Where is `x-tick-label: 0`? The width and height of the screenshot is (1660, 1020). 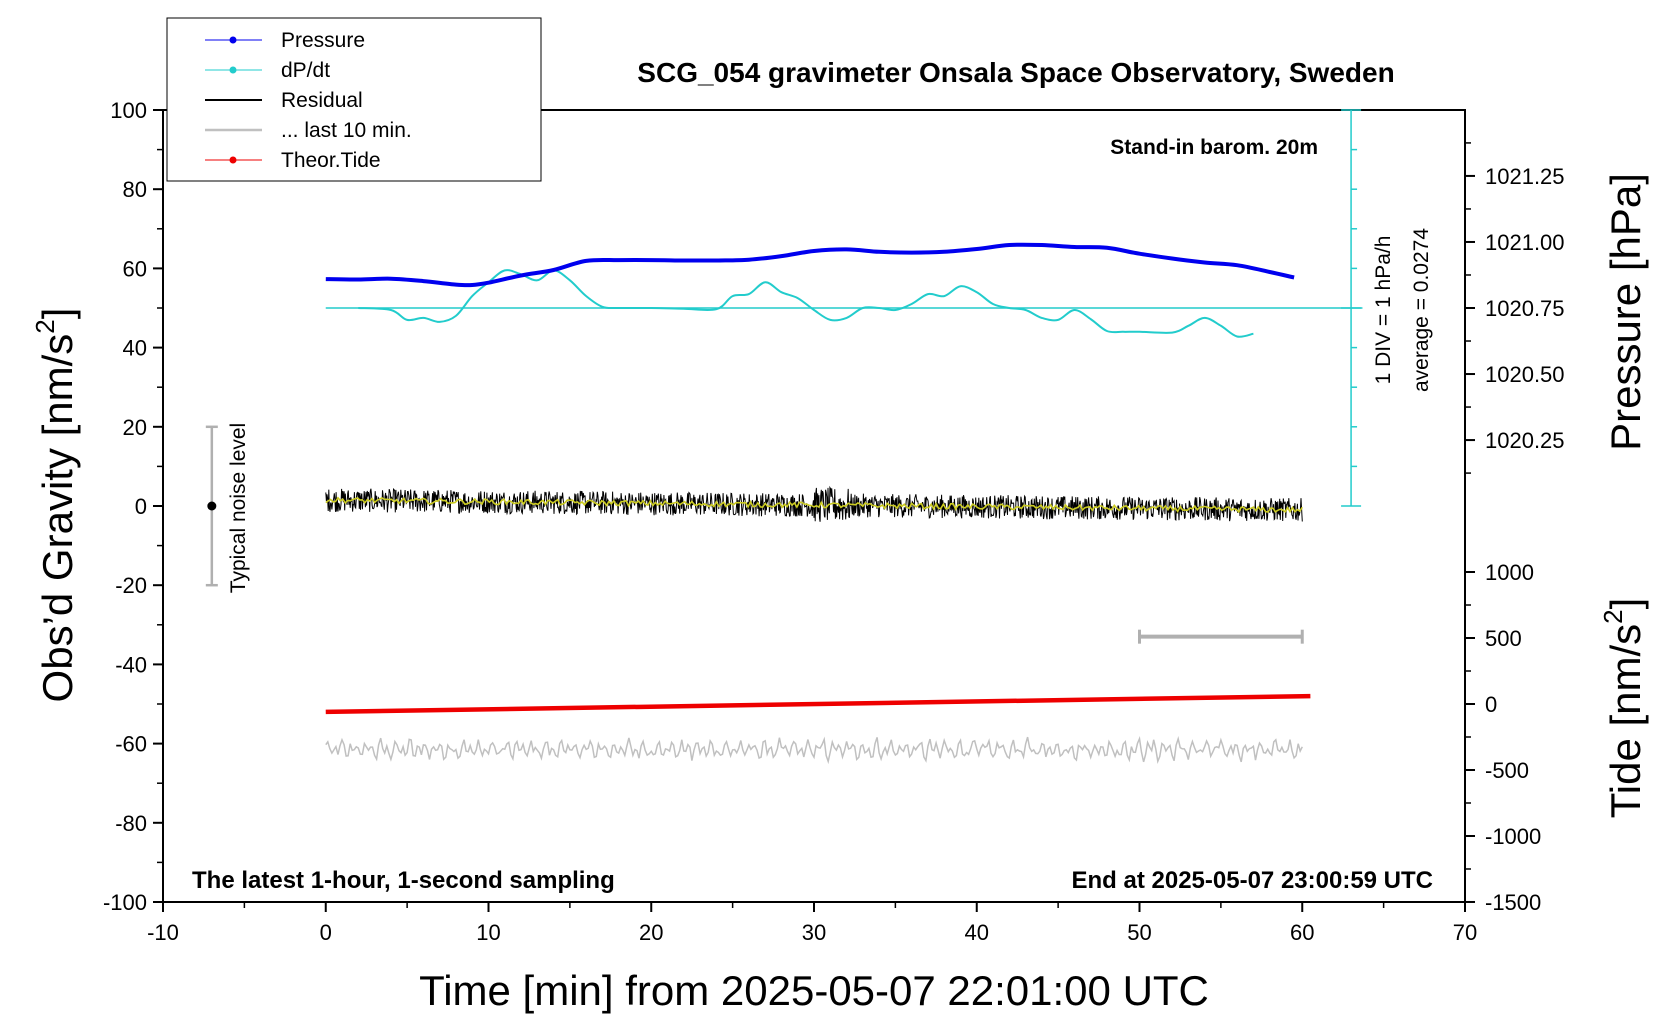 x-tick-label: 0 is located at coordinates (326, 932).